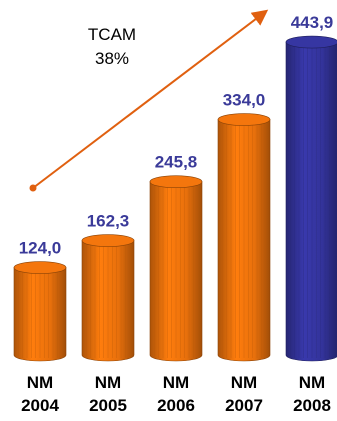  I want to click on category-label-1: NM 2004, so click(40, 394).